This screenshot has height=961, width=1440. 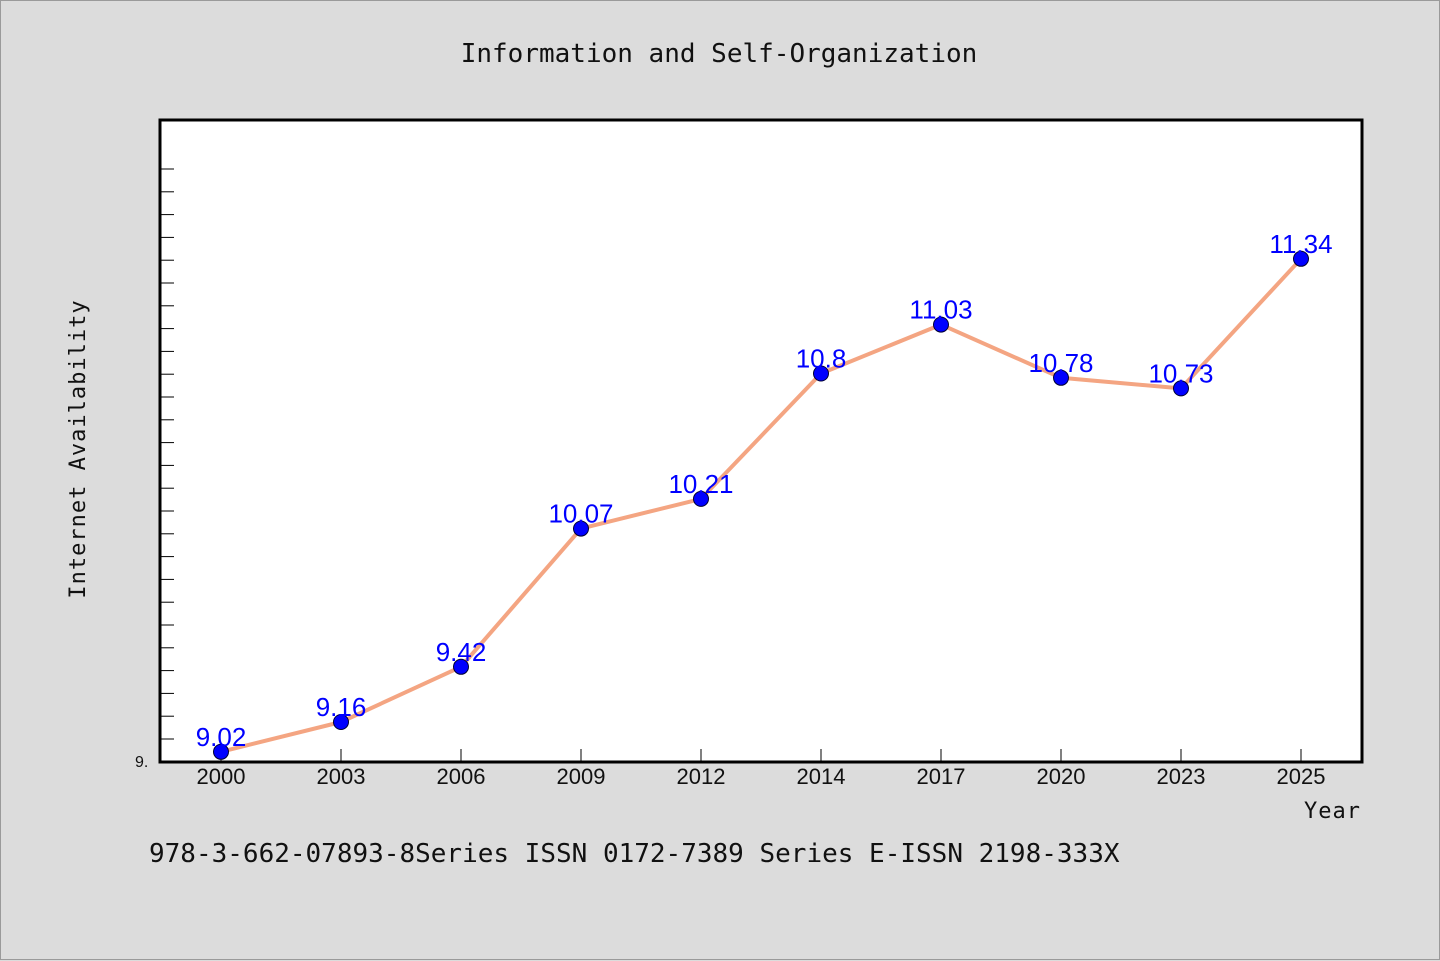 I want to click on data-label: 9.16, so click(x=341, y=707).